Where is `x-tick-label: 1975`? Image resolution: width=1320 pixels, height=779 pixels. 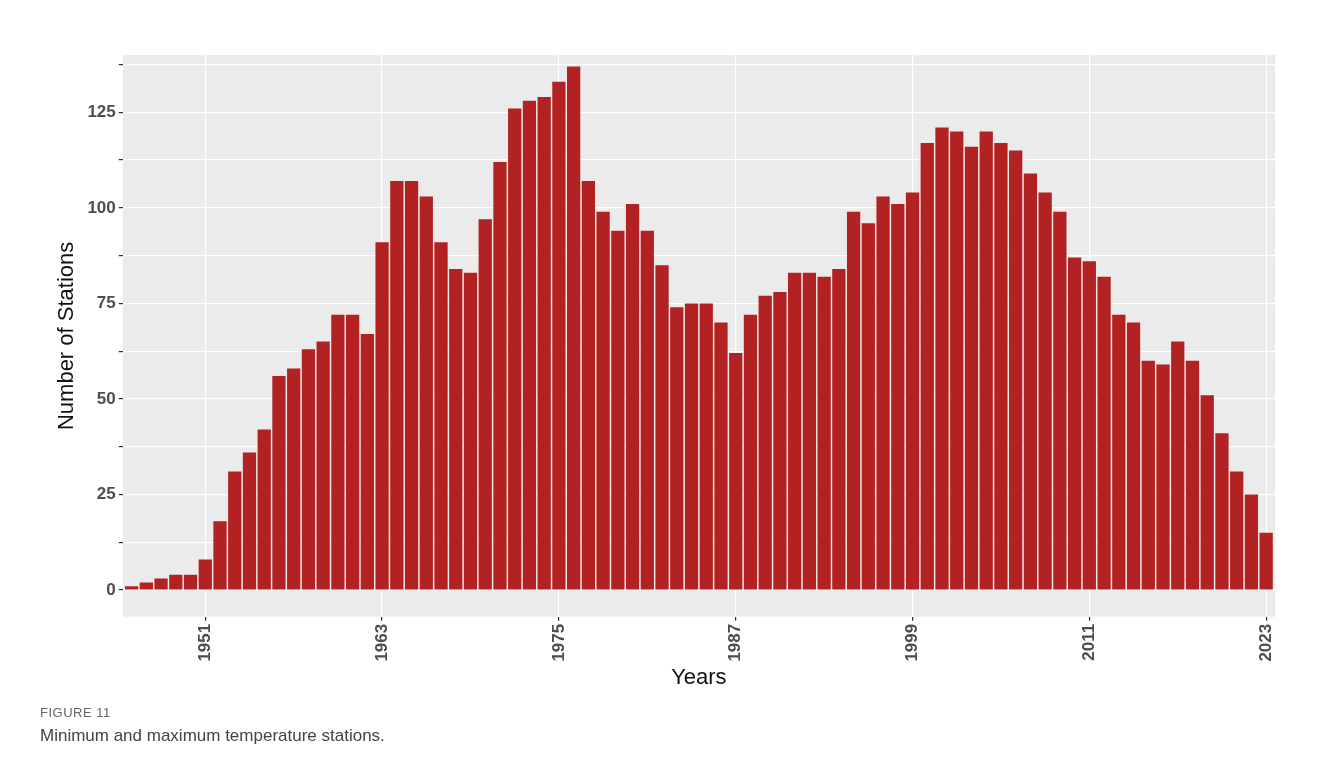 x-tick-label: 1975 is located at coordinates (558, 642).